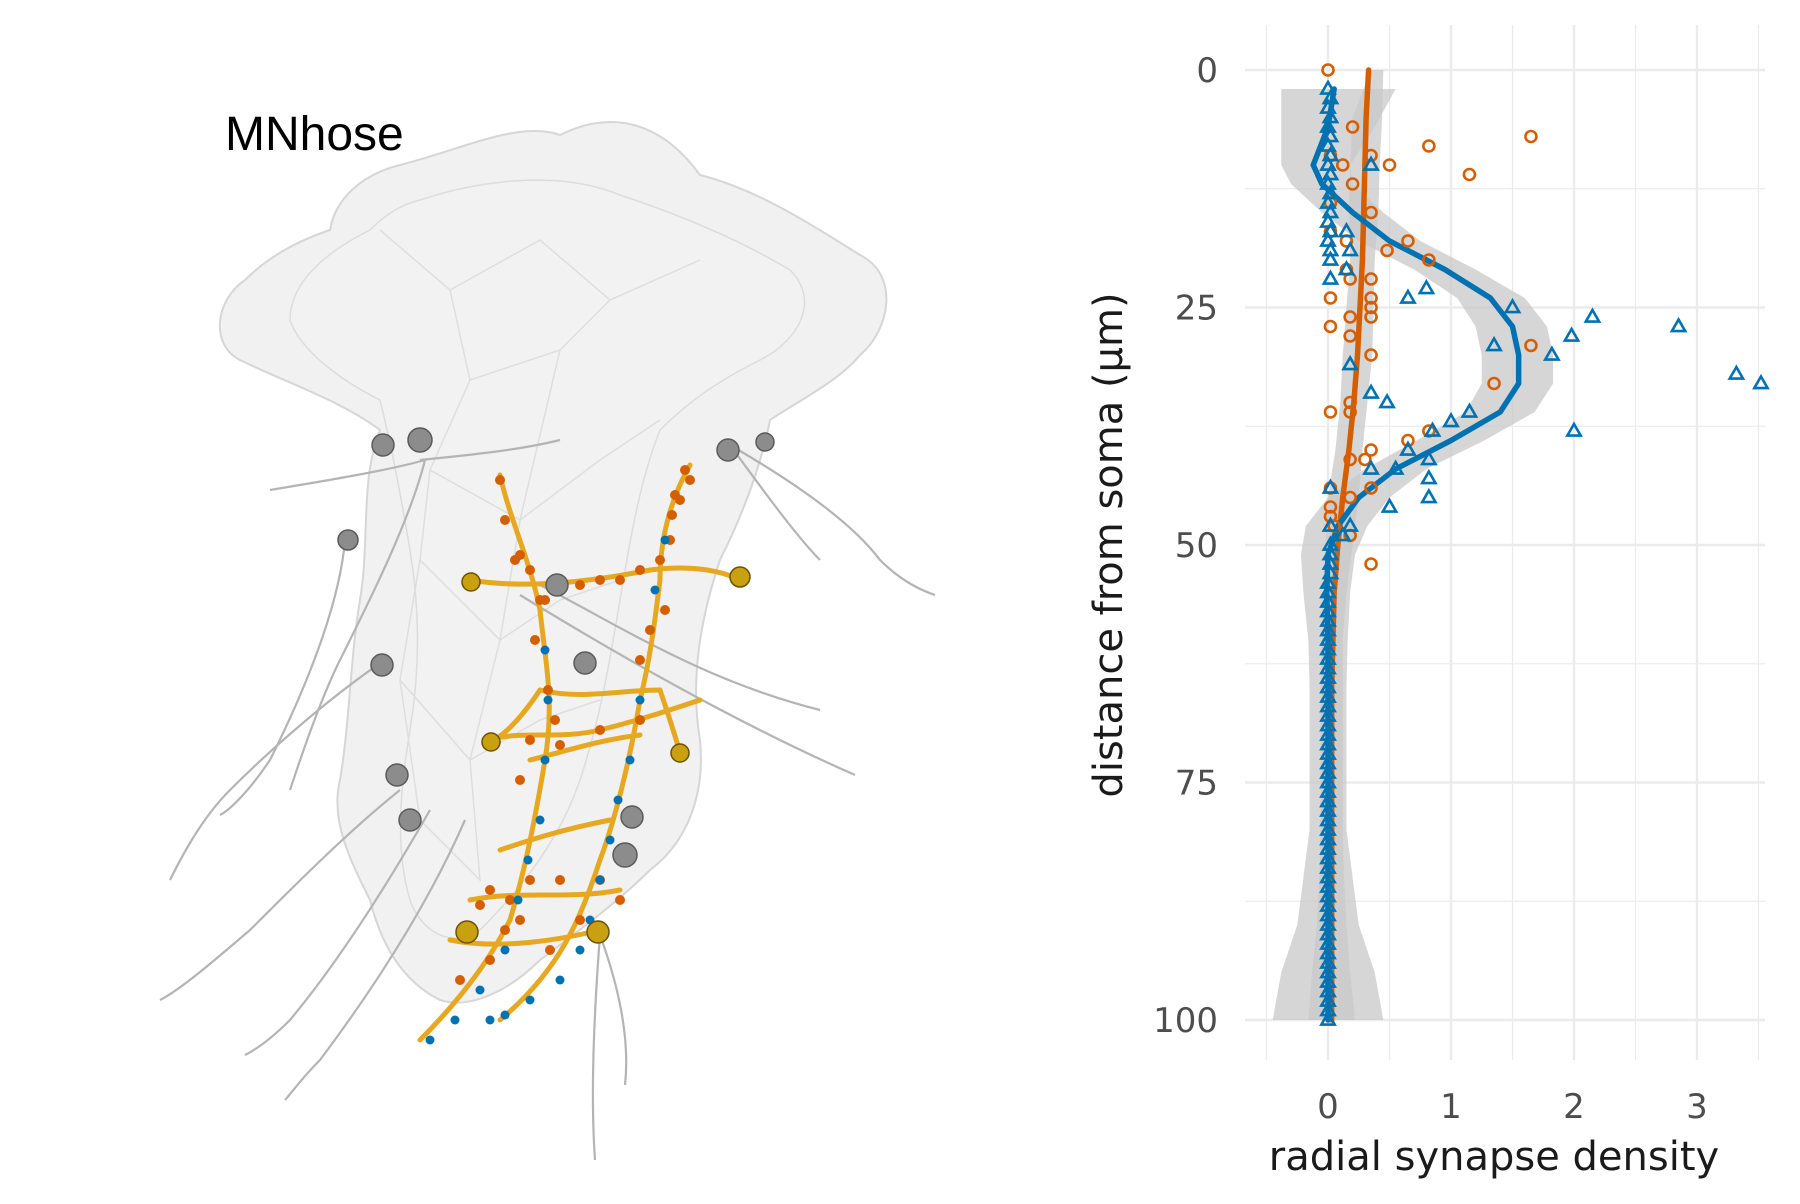 The height and width of the screenshot is (1204, 1800). I want to click on y-tick-label: 25, so click(1196, 309).